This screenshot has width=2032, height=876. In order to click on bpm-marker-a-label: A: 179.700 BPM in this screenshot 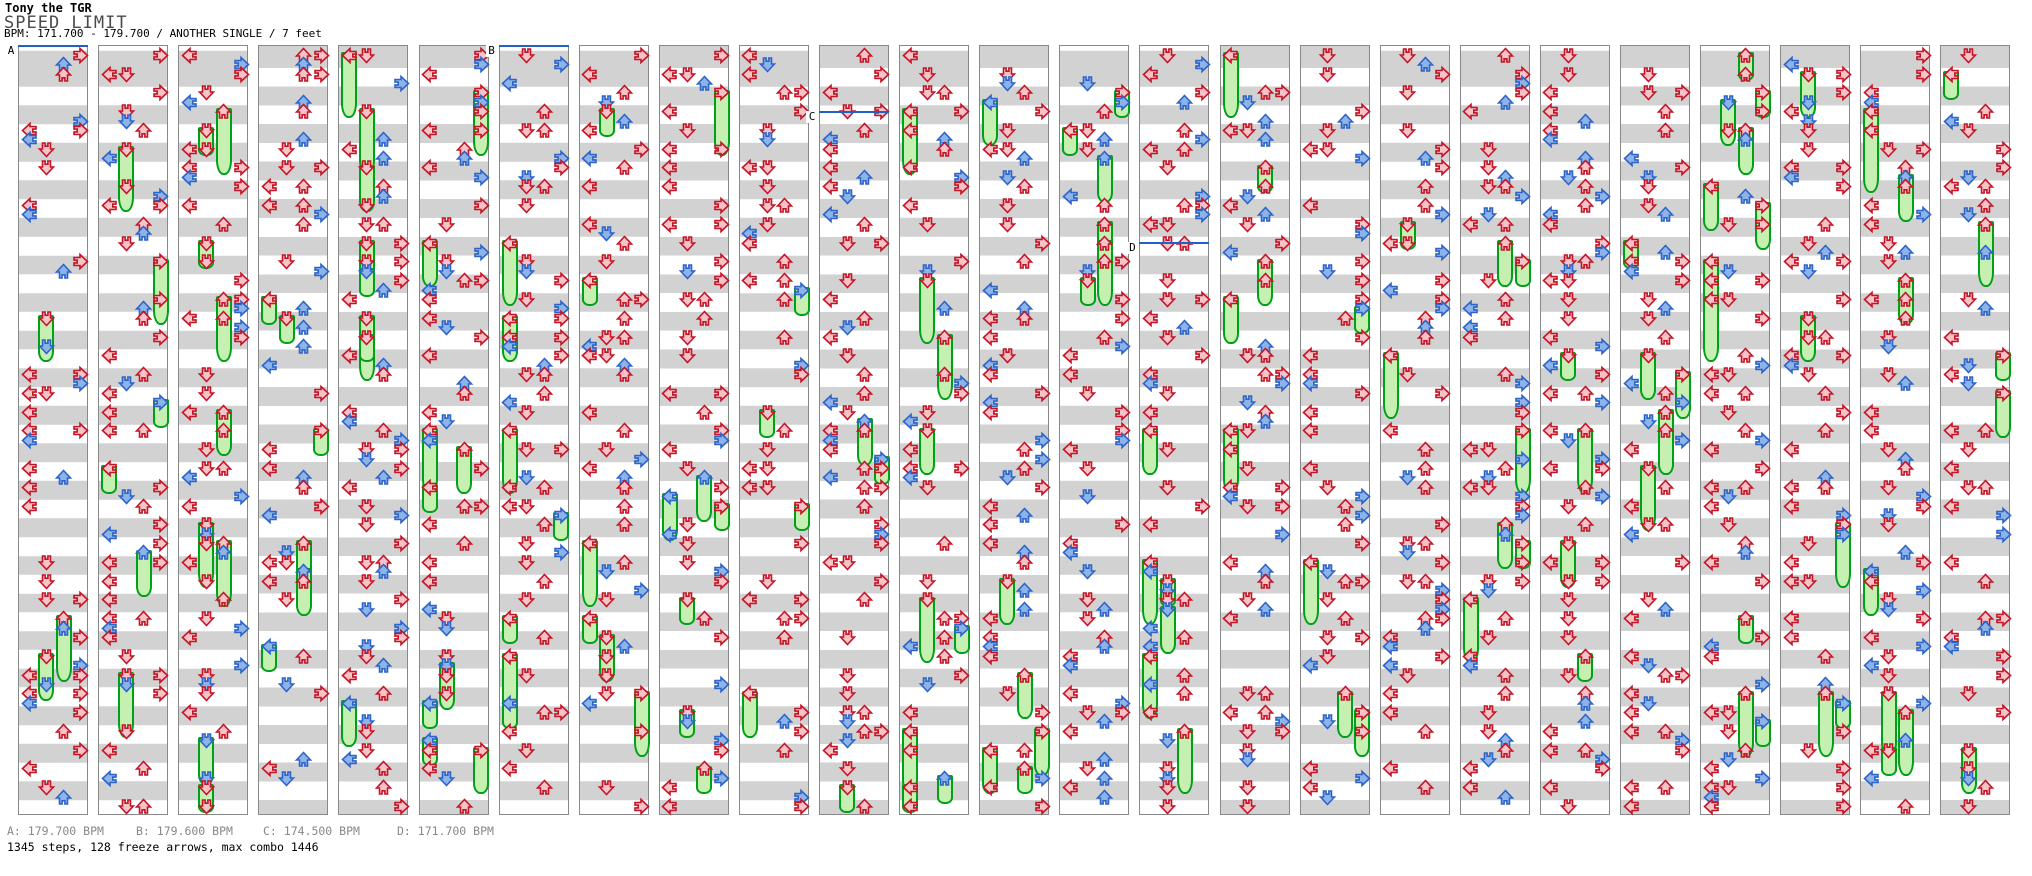, I will do `click(55, 831)`.